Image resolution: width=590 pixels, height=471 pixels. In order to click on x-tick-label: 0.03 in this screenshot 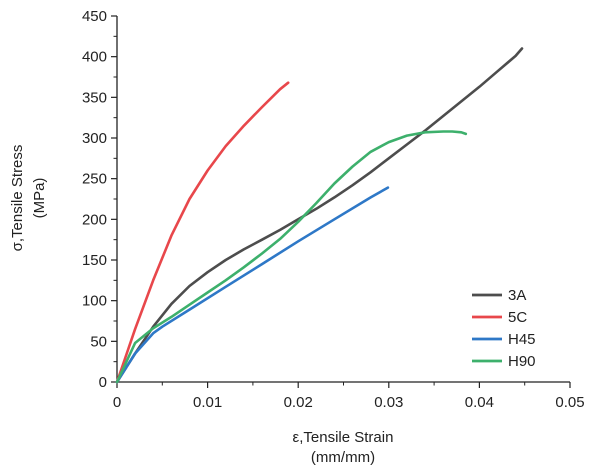, I will do `click(388, 402)`.